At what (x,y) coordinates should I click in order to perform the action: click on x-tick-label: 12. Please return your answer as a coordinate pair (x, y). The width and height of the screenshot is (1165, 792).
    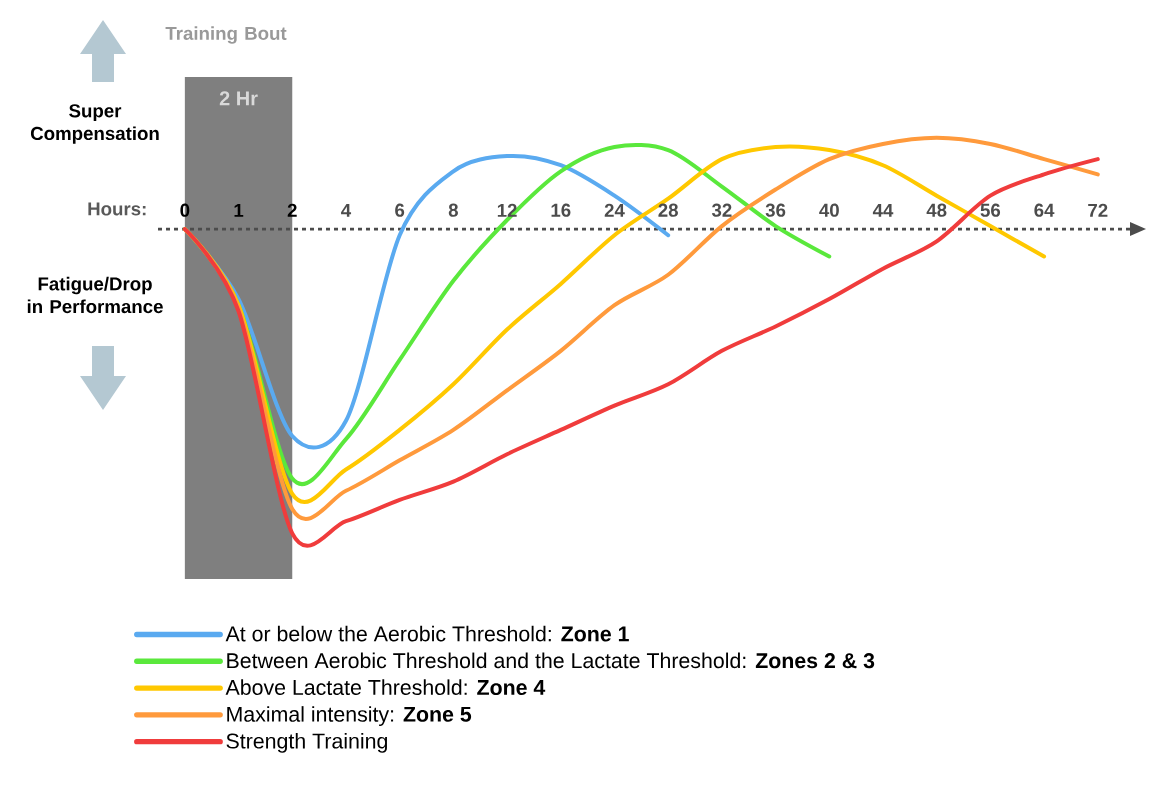
    Looking at the image, I should click on (507, 210).